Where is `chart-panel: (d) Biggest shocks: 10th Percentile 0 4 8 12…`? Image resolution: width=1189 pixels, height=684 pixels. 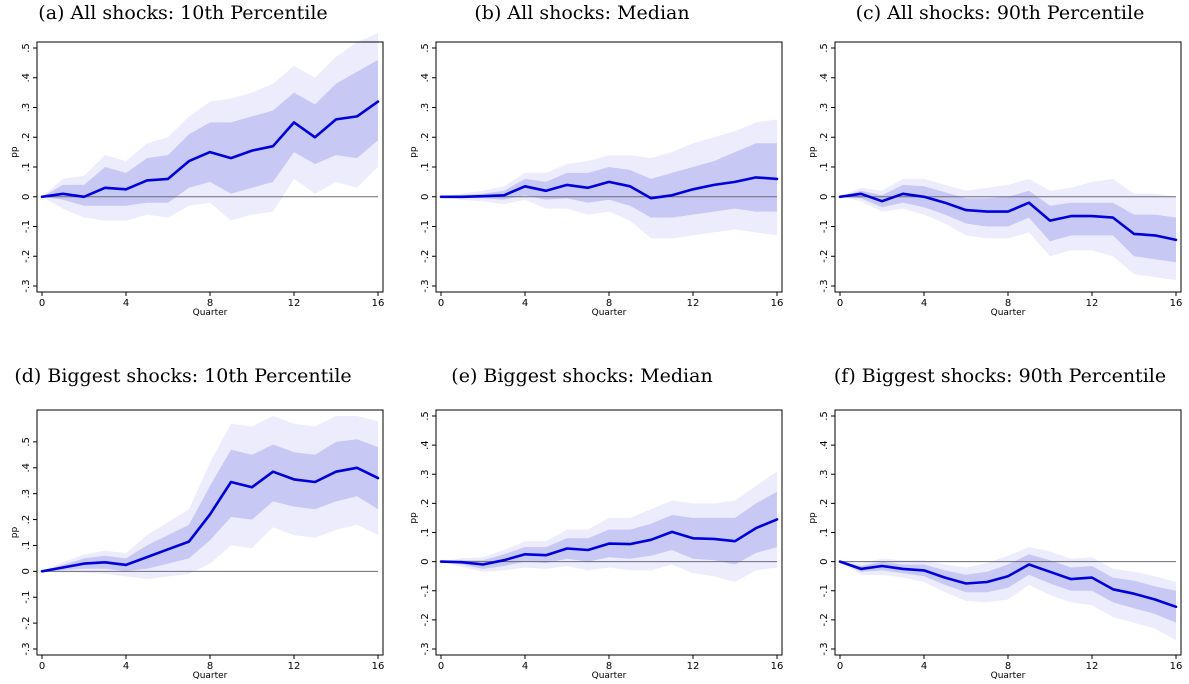 chart-panel: (d) Biggest shocks: 10th Percentile 0 4 8 12… is located at coordinates (197, 523).